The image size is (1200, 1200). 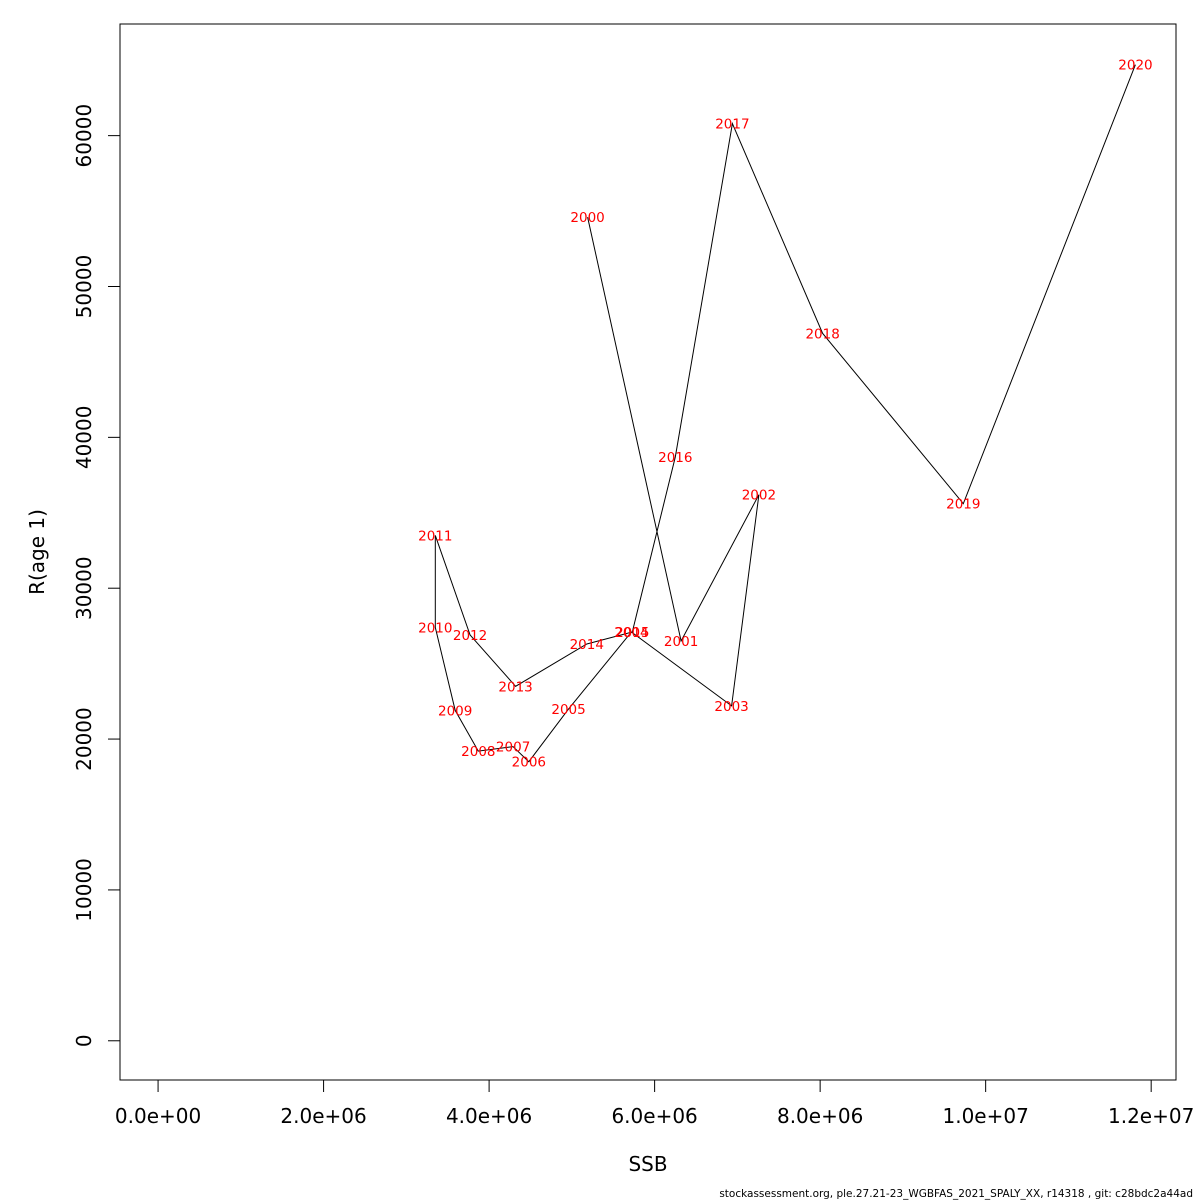 I want to click on point-label-2005: 2005, so click(x=568, y=710).